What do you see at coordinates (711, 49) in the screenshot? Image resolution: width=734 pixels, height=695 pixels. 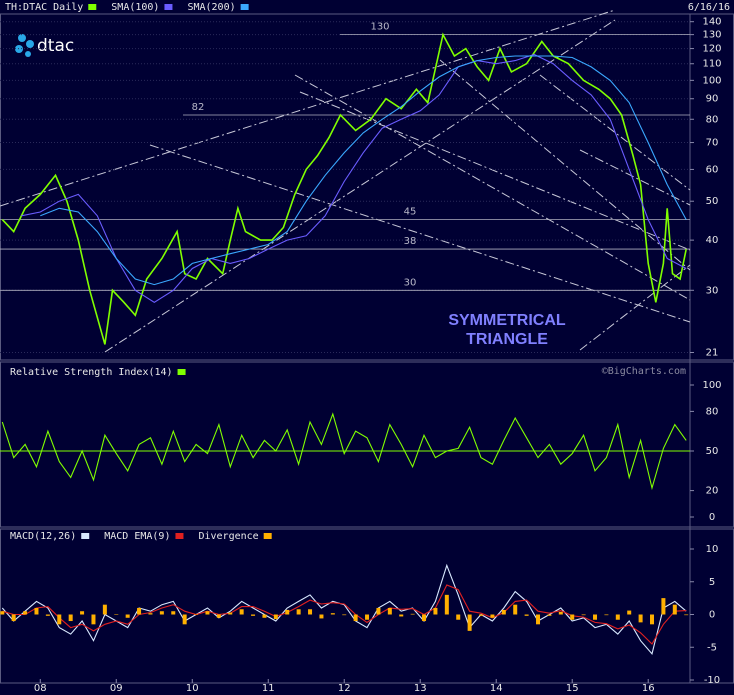 I see `y-tick-label: 120` at bounding box center [711, 49].